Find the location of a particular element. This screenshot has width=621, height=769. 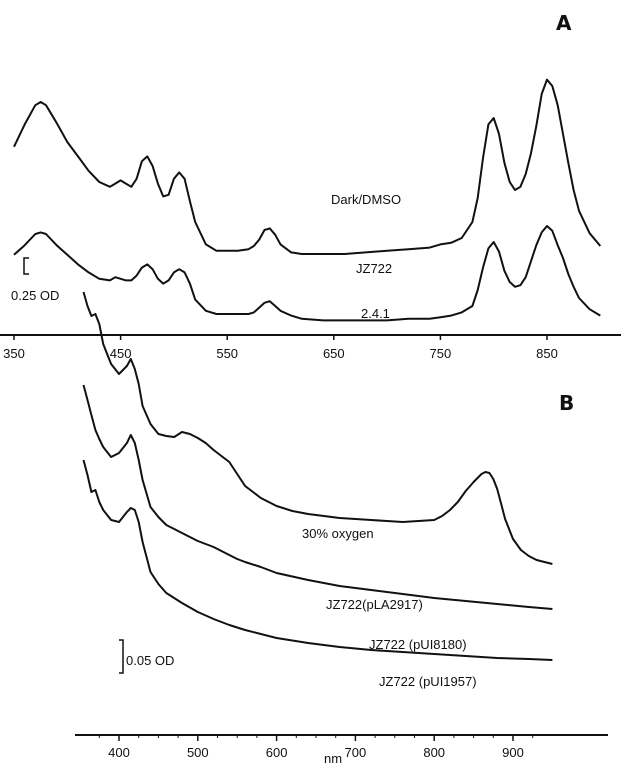

x-tick-label-b-400: 400 is located at coordinates (119, 752).